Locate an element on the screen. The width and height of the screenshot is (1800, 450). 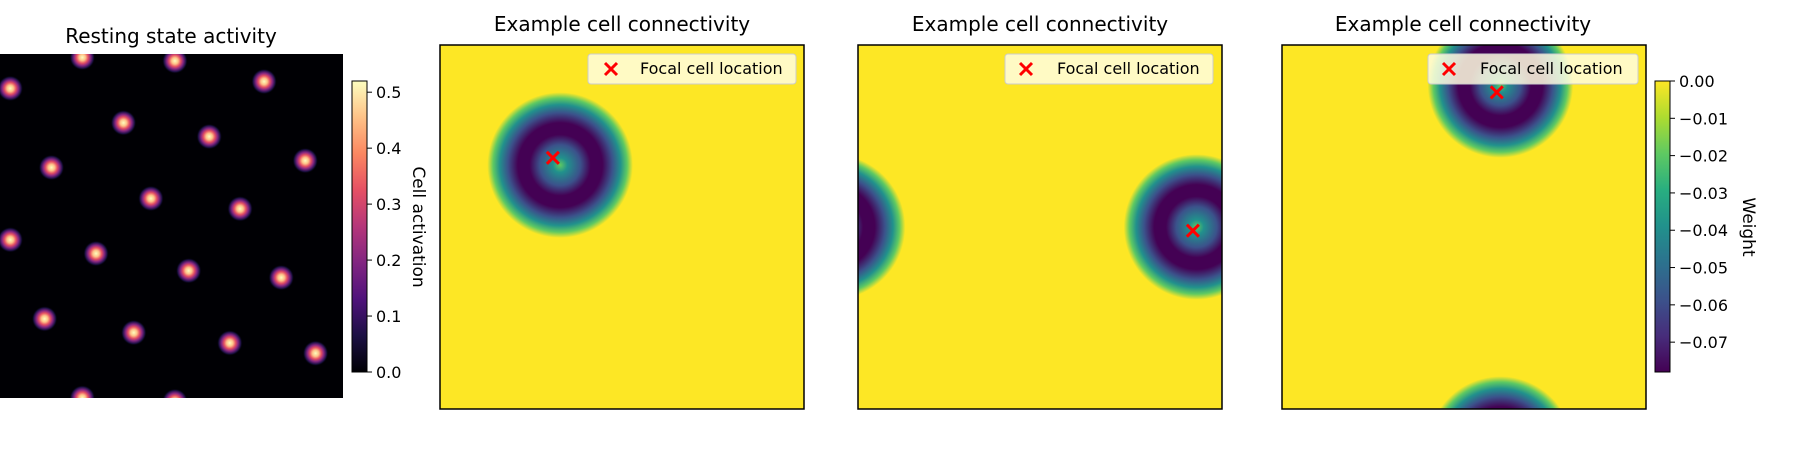
colorbar-ticks: 0.00 −0.01 −0.02 −0.03 −0.04 −0.05 −0.06 −0.07 is located at coordinates (1699, 212).